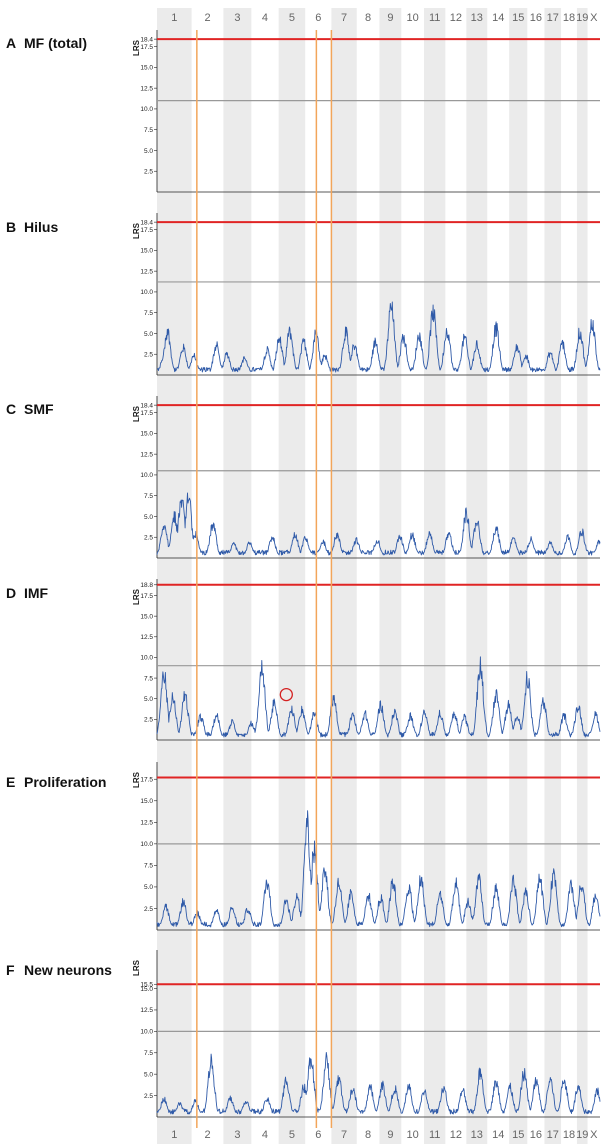 The height and width of the screenshot is (1144, 604). I want to click on highlight-circle, so click(286, 694).